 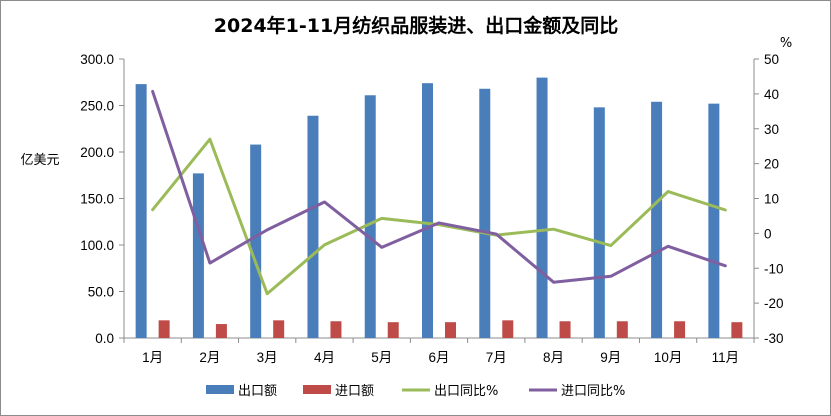 I want to click on x-tick-label: 4月, so click(x=324, y=357).